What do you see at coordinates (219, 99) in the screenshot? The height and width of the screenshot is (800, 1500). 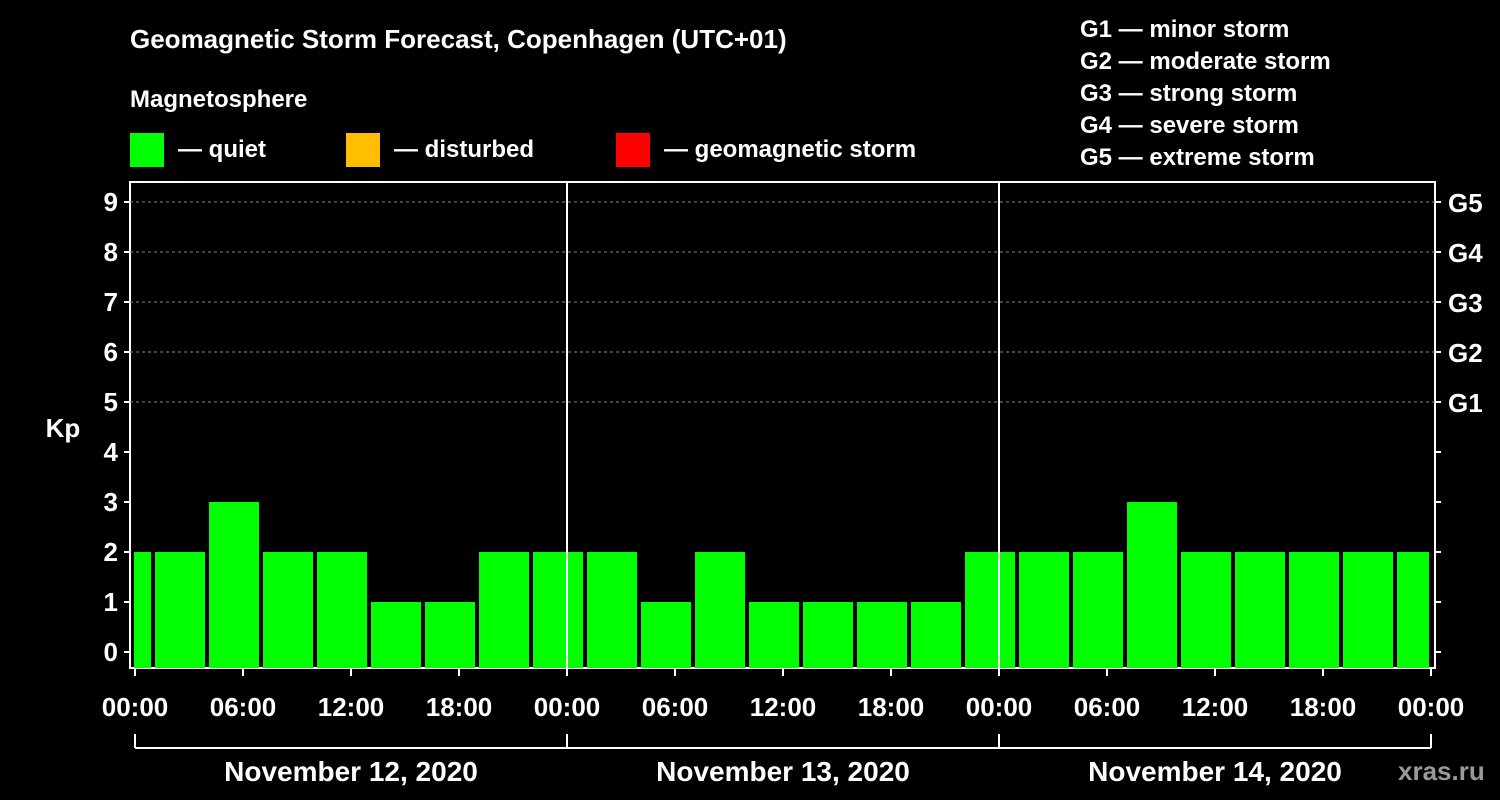 I see `legend-subtitle: Magnetosphere` at bounding box center [219, 99].